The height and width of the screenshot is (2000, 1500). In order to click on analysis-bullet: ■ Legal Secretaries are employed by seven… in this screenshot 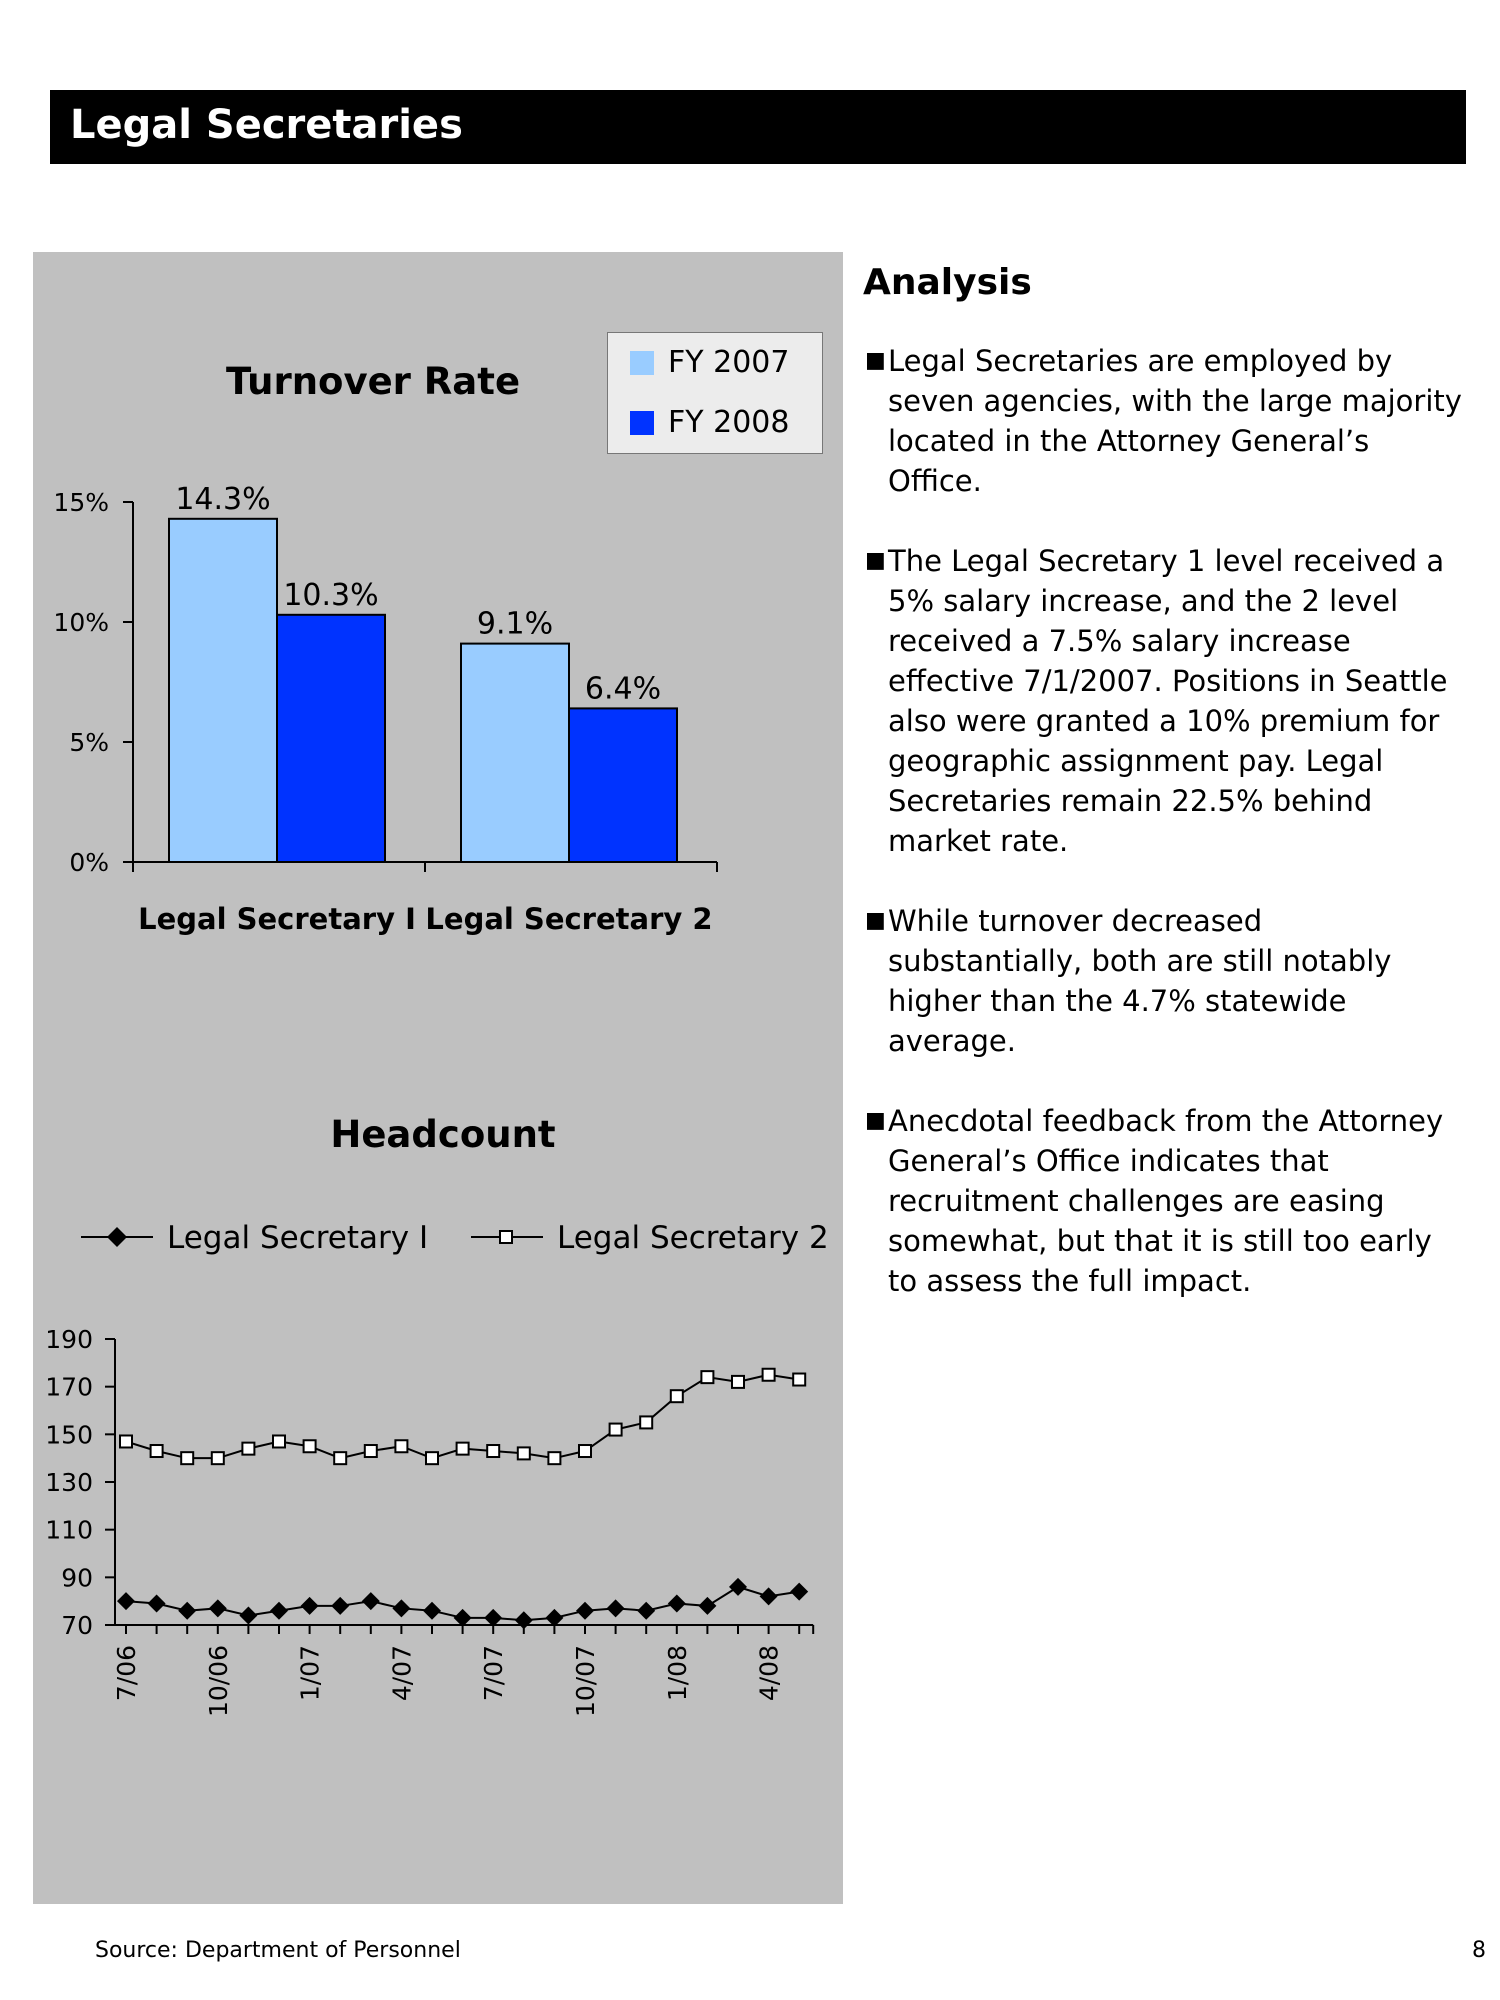, I will do `click(1163, 421)`.